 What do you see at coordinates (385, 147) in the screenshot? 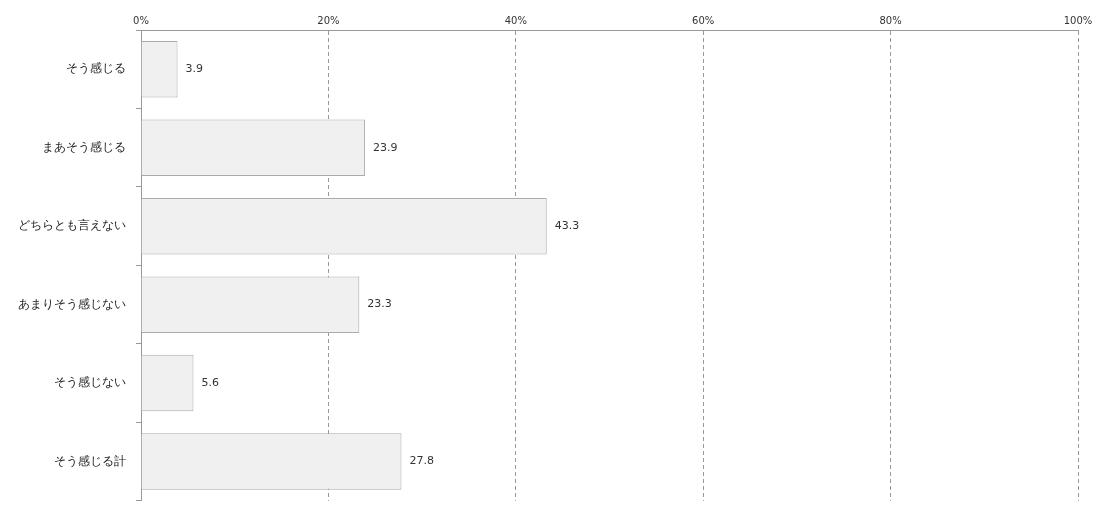
I see `data-label: 23.9` at bounding box center [385, 147].